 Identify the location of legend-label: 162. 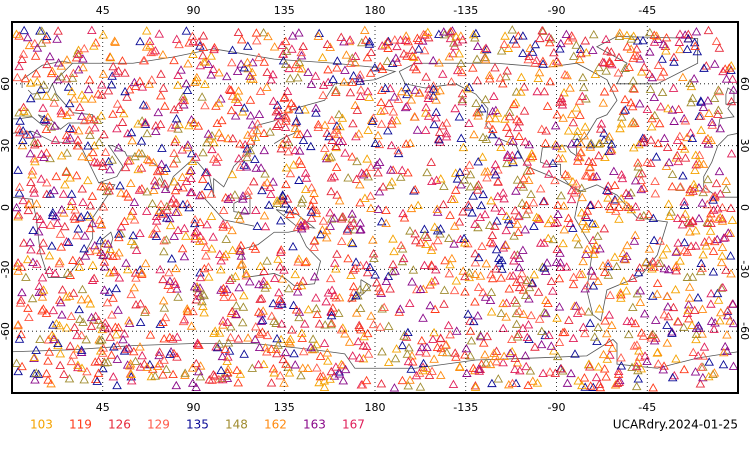
(275, 425).